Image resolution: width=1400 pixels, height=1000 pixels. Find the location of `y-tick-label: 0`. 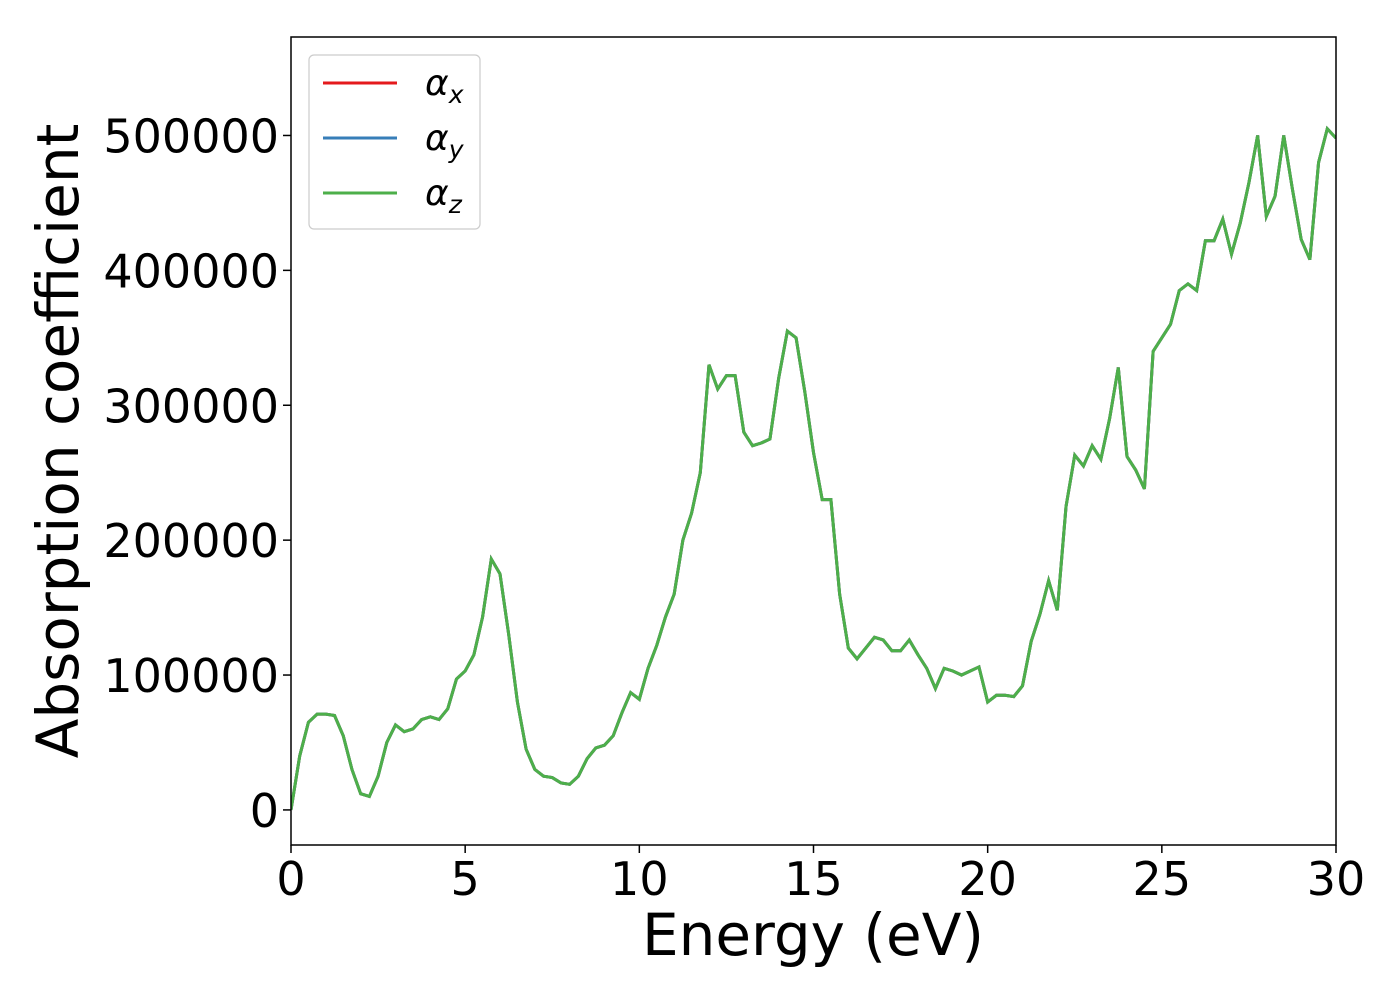

y-tick-label: 0 is located at coordinates (264, 811).